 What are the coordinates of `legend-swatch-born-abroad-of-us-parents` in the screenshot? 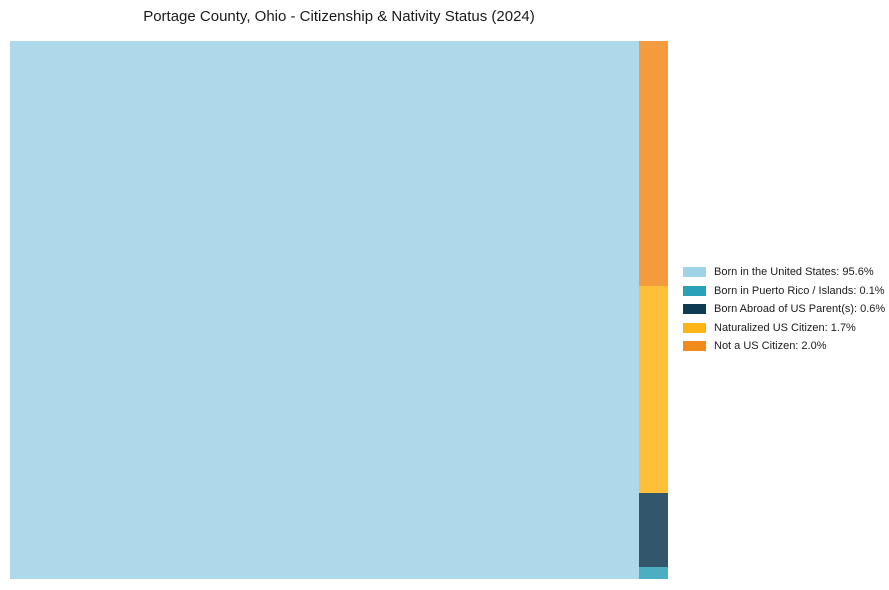 It's located at (694, 309).